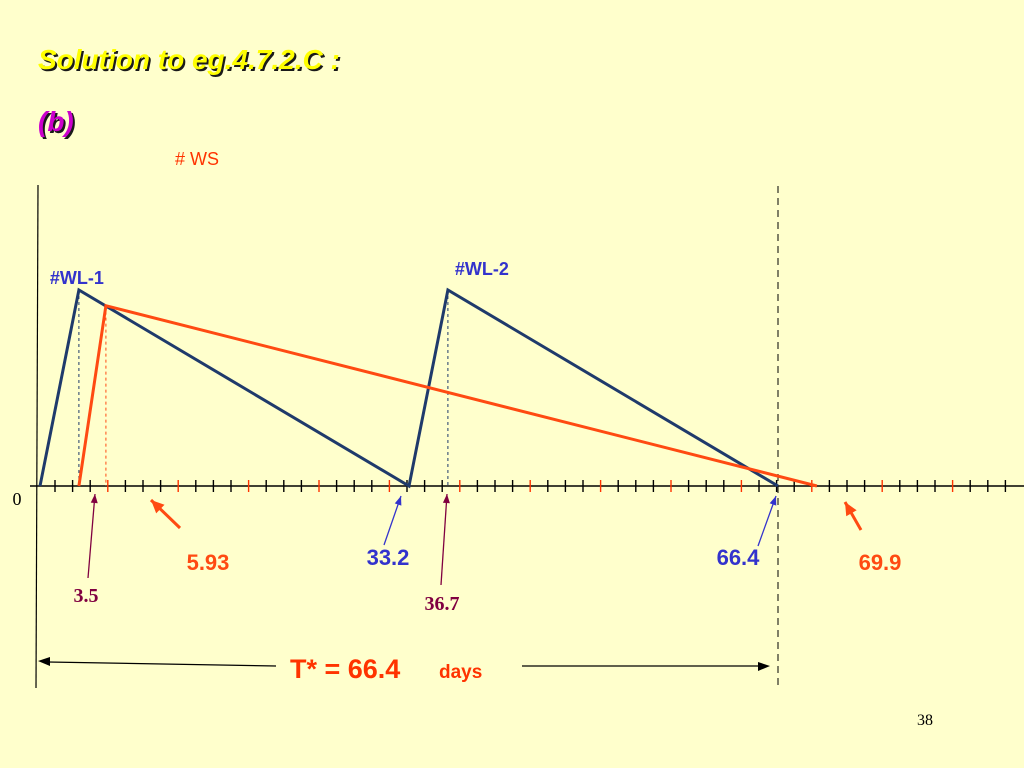 This screenshot has height=768, width=1024. What do you see at coordinates (44, 661) in the screenshot?
I see `arrowhead-left-icon` at bounding box center [44, 661].